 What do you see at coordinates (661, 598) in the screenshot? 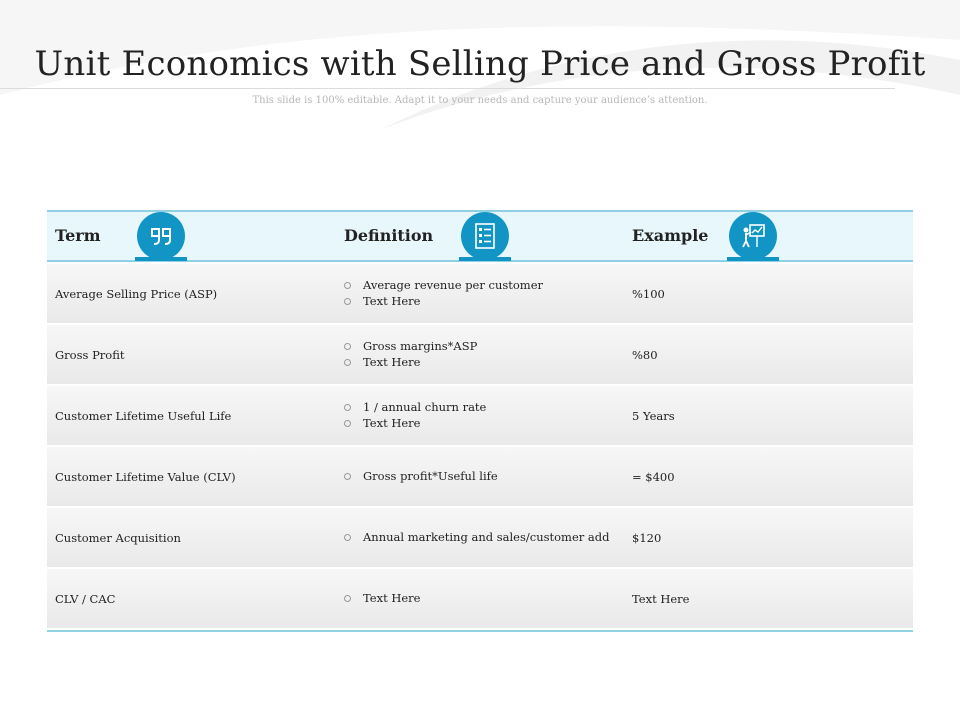
I see `row-example: Text Here` at bounding box center [661, 598].